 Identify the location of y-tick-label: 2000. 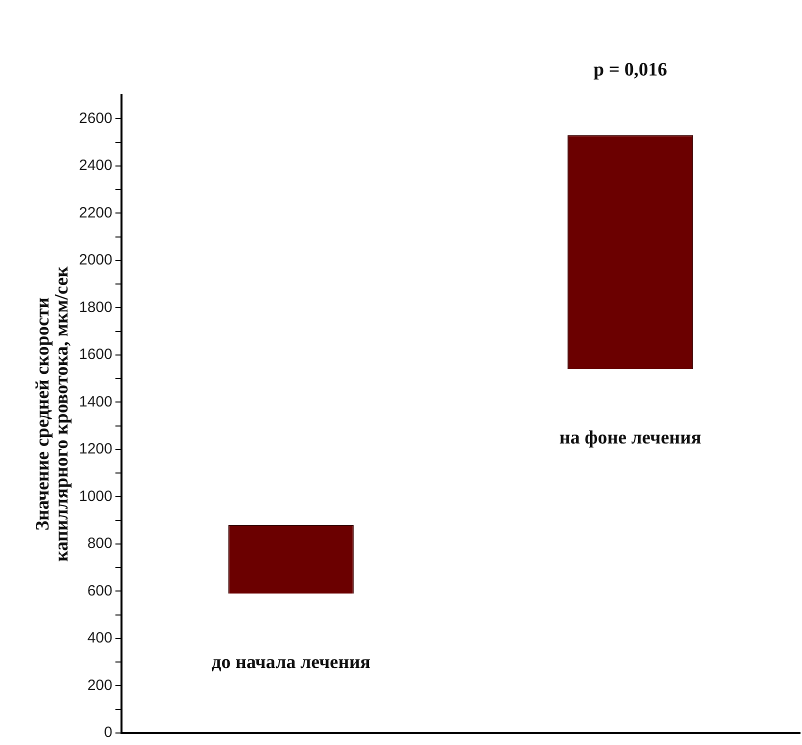
(95, 260).